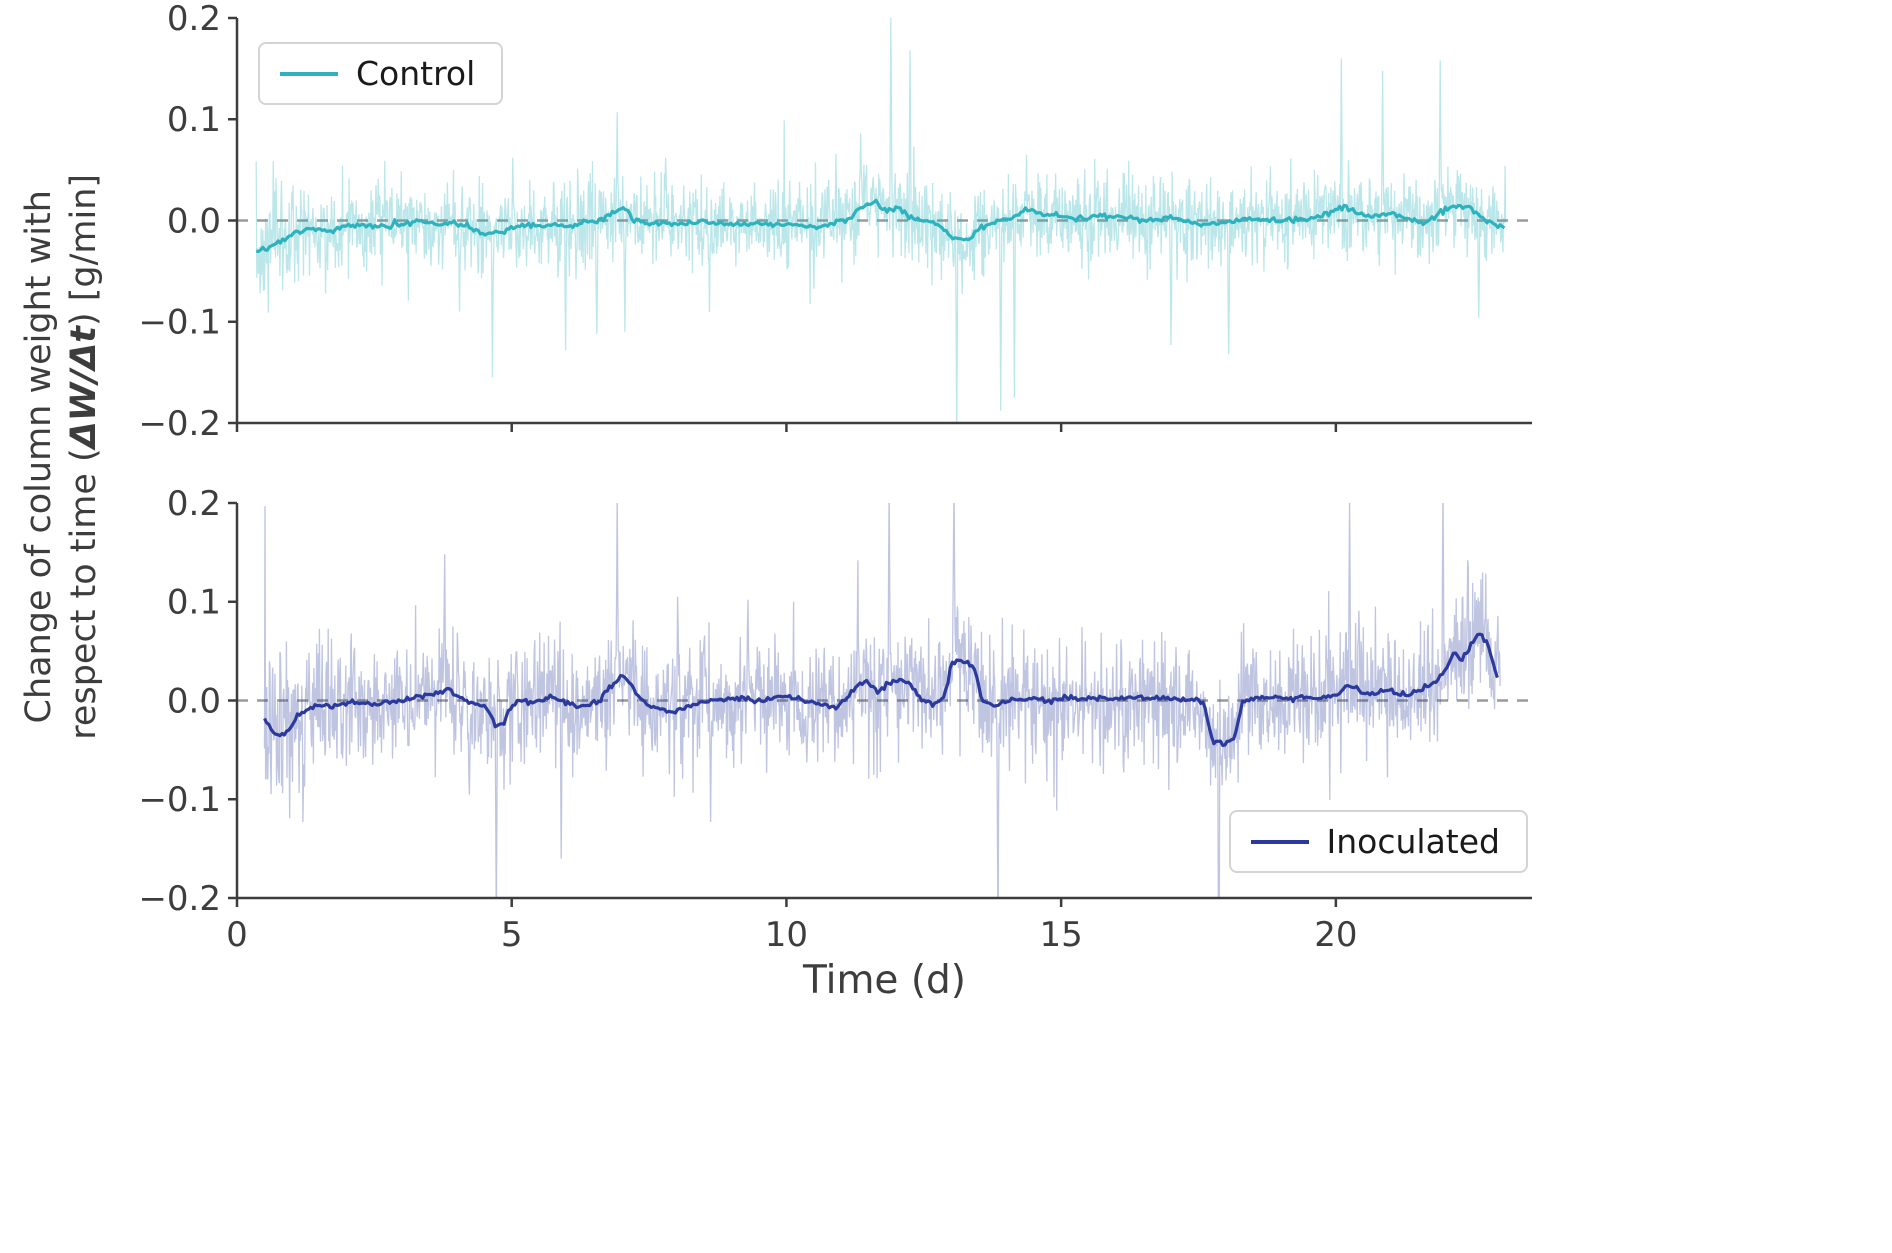 The image size is (1892, 1253). Describe the element at coordinates (237, 935) in the screenshot. I see `x-tick-label: 0` at that location.